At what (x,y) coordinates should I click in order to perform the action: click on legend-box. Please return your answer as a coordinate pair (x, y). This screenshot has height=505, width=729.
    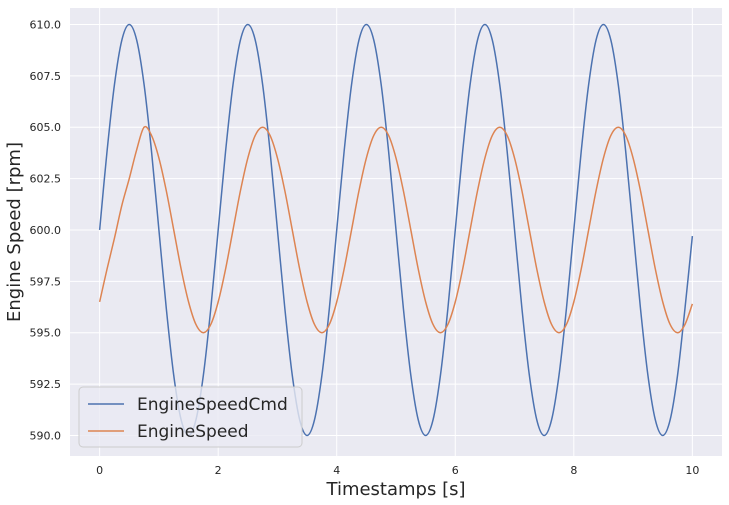
    Looking at the image, I should click on (190, 417).